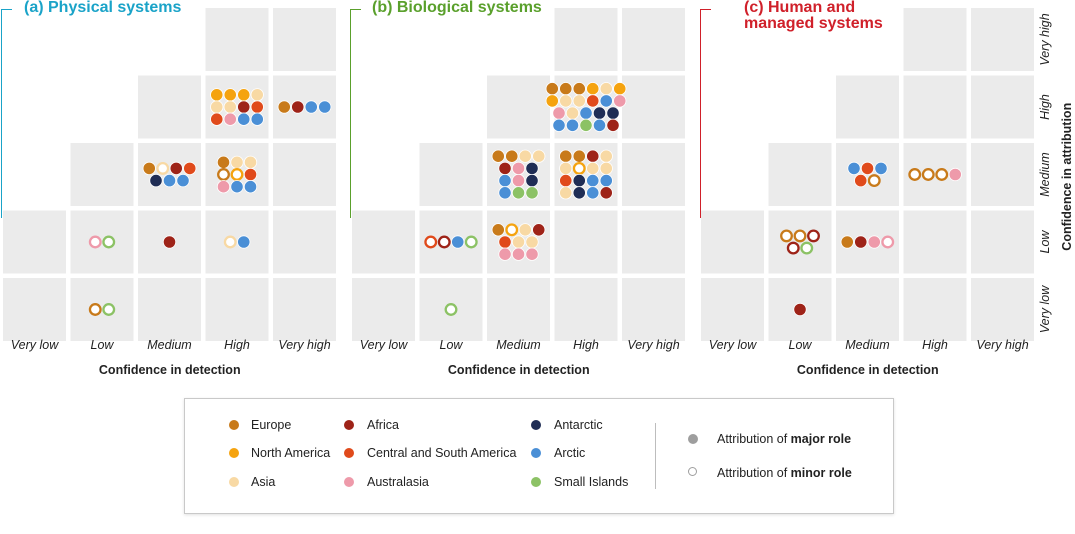  What do you see at coordinates (1045, 174) in the screenshot?
I see `y-tick-label: Medium` at bounding box center [1045, 174].